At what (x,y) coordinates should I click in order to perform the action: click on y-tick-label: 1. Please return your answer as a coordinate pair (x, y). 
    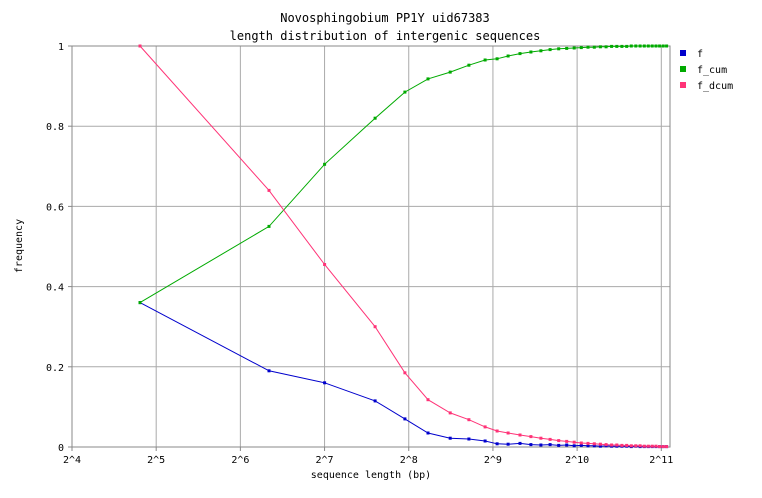
    Looking at the image, I should click on (61, 47).